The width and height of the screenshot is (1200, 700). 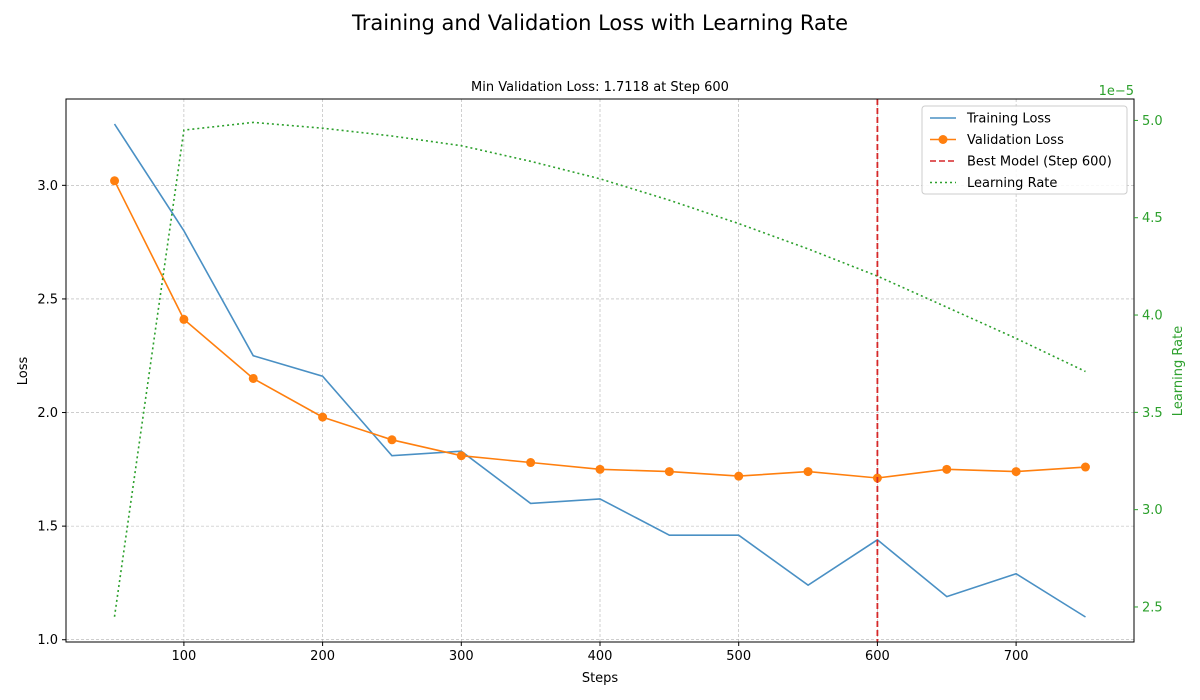 What do you see at coordinates (47, 186) in the screenshot?
I see `y-tick-label: 3.0` at bounding box center [47, 186].